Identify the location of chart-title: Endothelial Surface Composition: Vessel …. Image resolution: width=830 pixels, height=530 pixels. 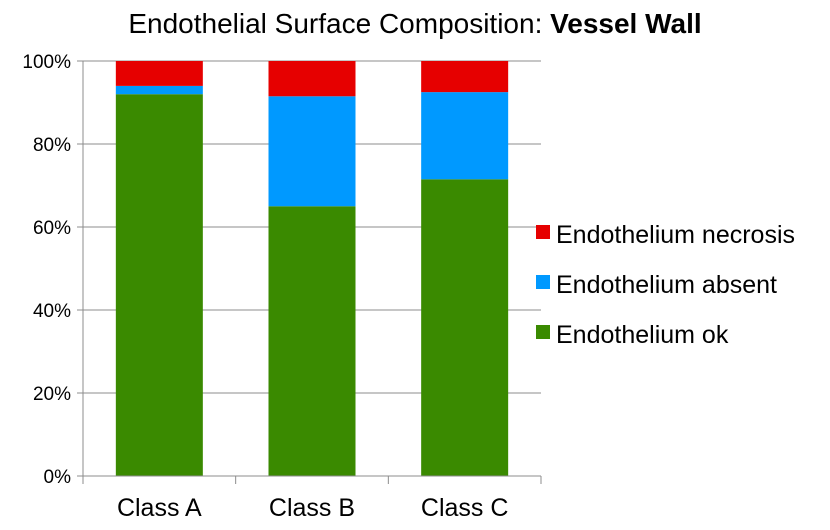
(415, 24).